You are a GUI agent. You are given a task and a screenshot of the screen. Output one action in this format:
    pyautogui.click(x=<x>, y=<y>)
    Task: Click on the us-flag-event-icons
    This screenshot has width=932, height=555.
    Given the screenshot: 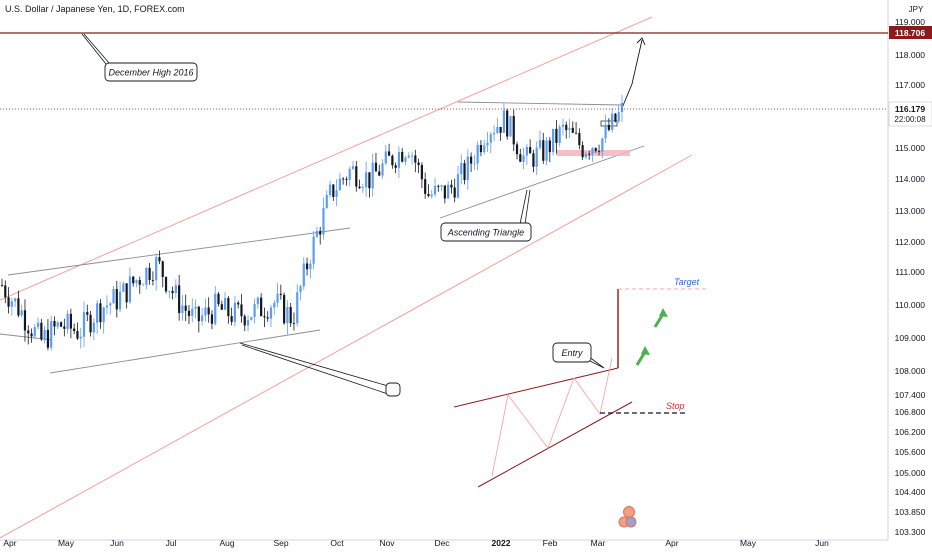 What is the action you would take?
    pyautogui.click(x=627, y=517)
    